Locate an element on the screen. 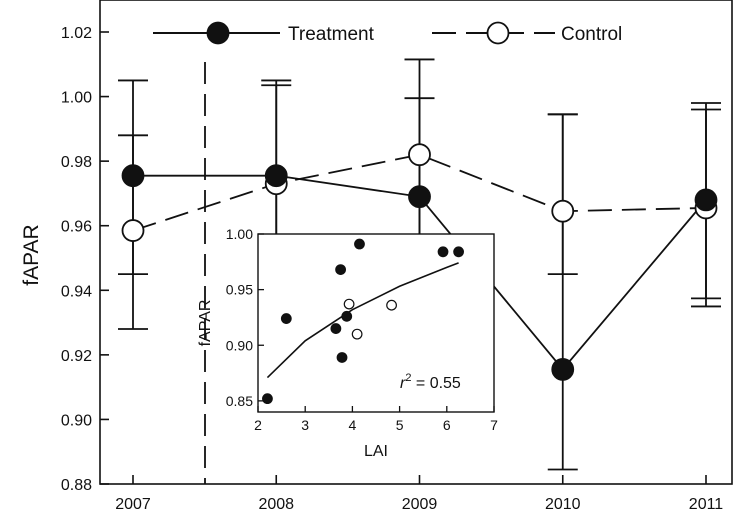 Image resolution: width=736 pixels, height=516 pixels. inset-r2-exponent: 2 is located at coordinates (408, 378).